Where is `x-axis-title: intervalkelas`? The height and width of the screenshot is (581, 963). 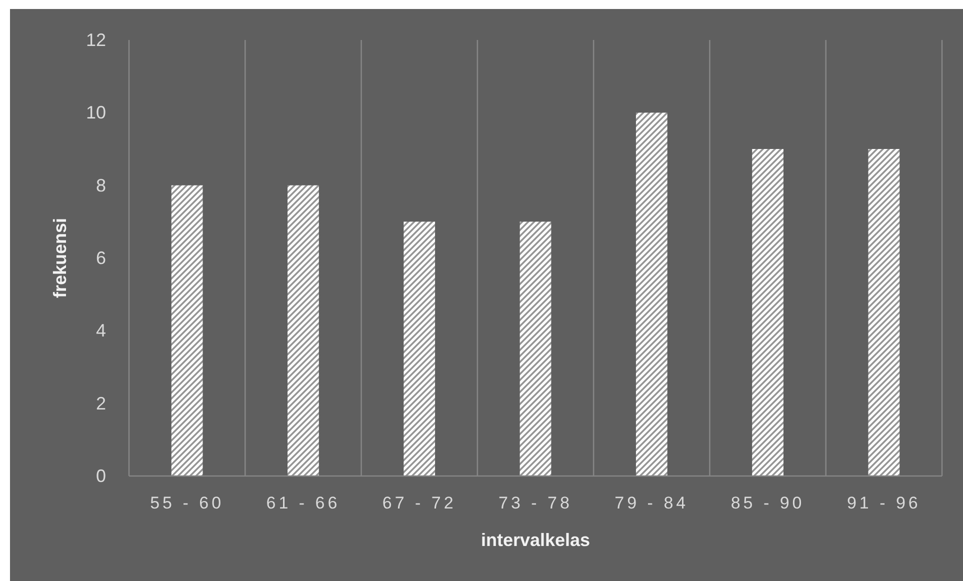 x-axis-title: intervalkelas is located at coordinates (535, 540).